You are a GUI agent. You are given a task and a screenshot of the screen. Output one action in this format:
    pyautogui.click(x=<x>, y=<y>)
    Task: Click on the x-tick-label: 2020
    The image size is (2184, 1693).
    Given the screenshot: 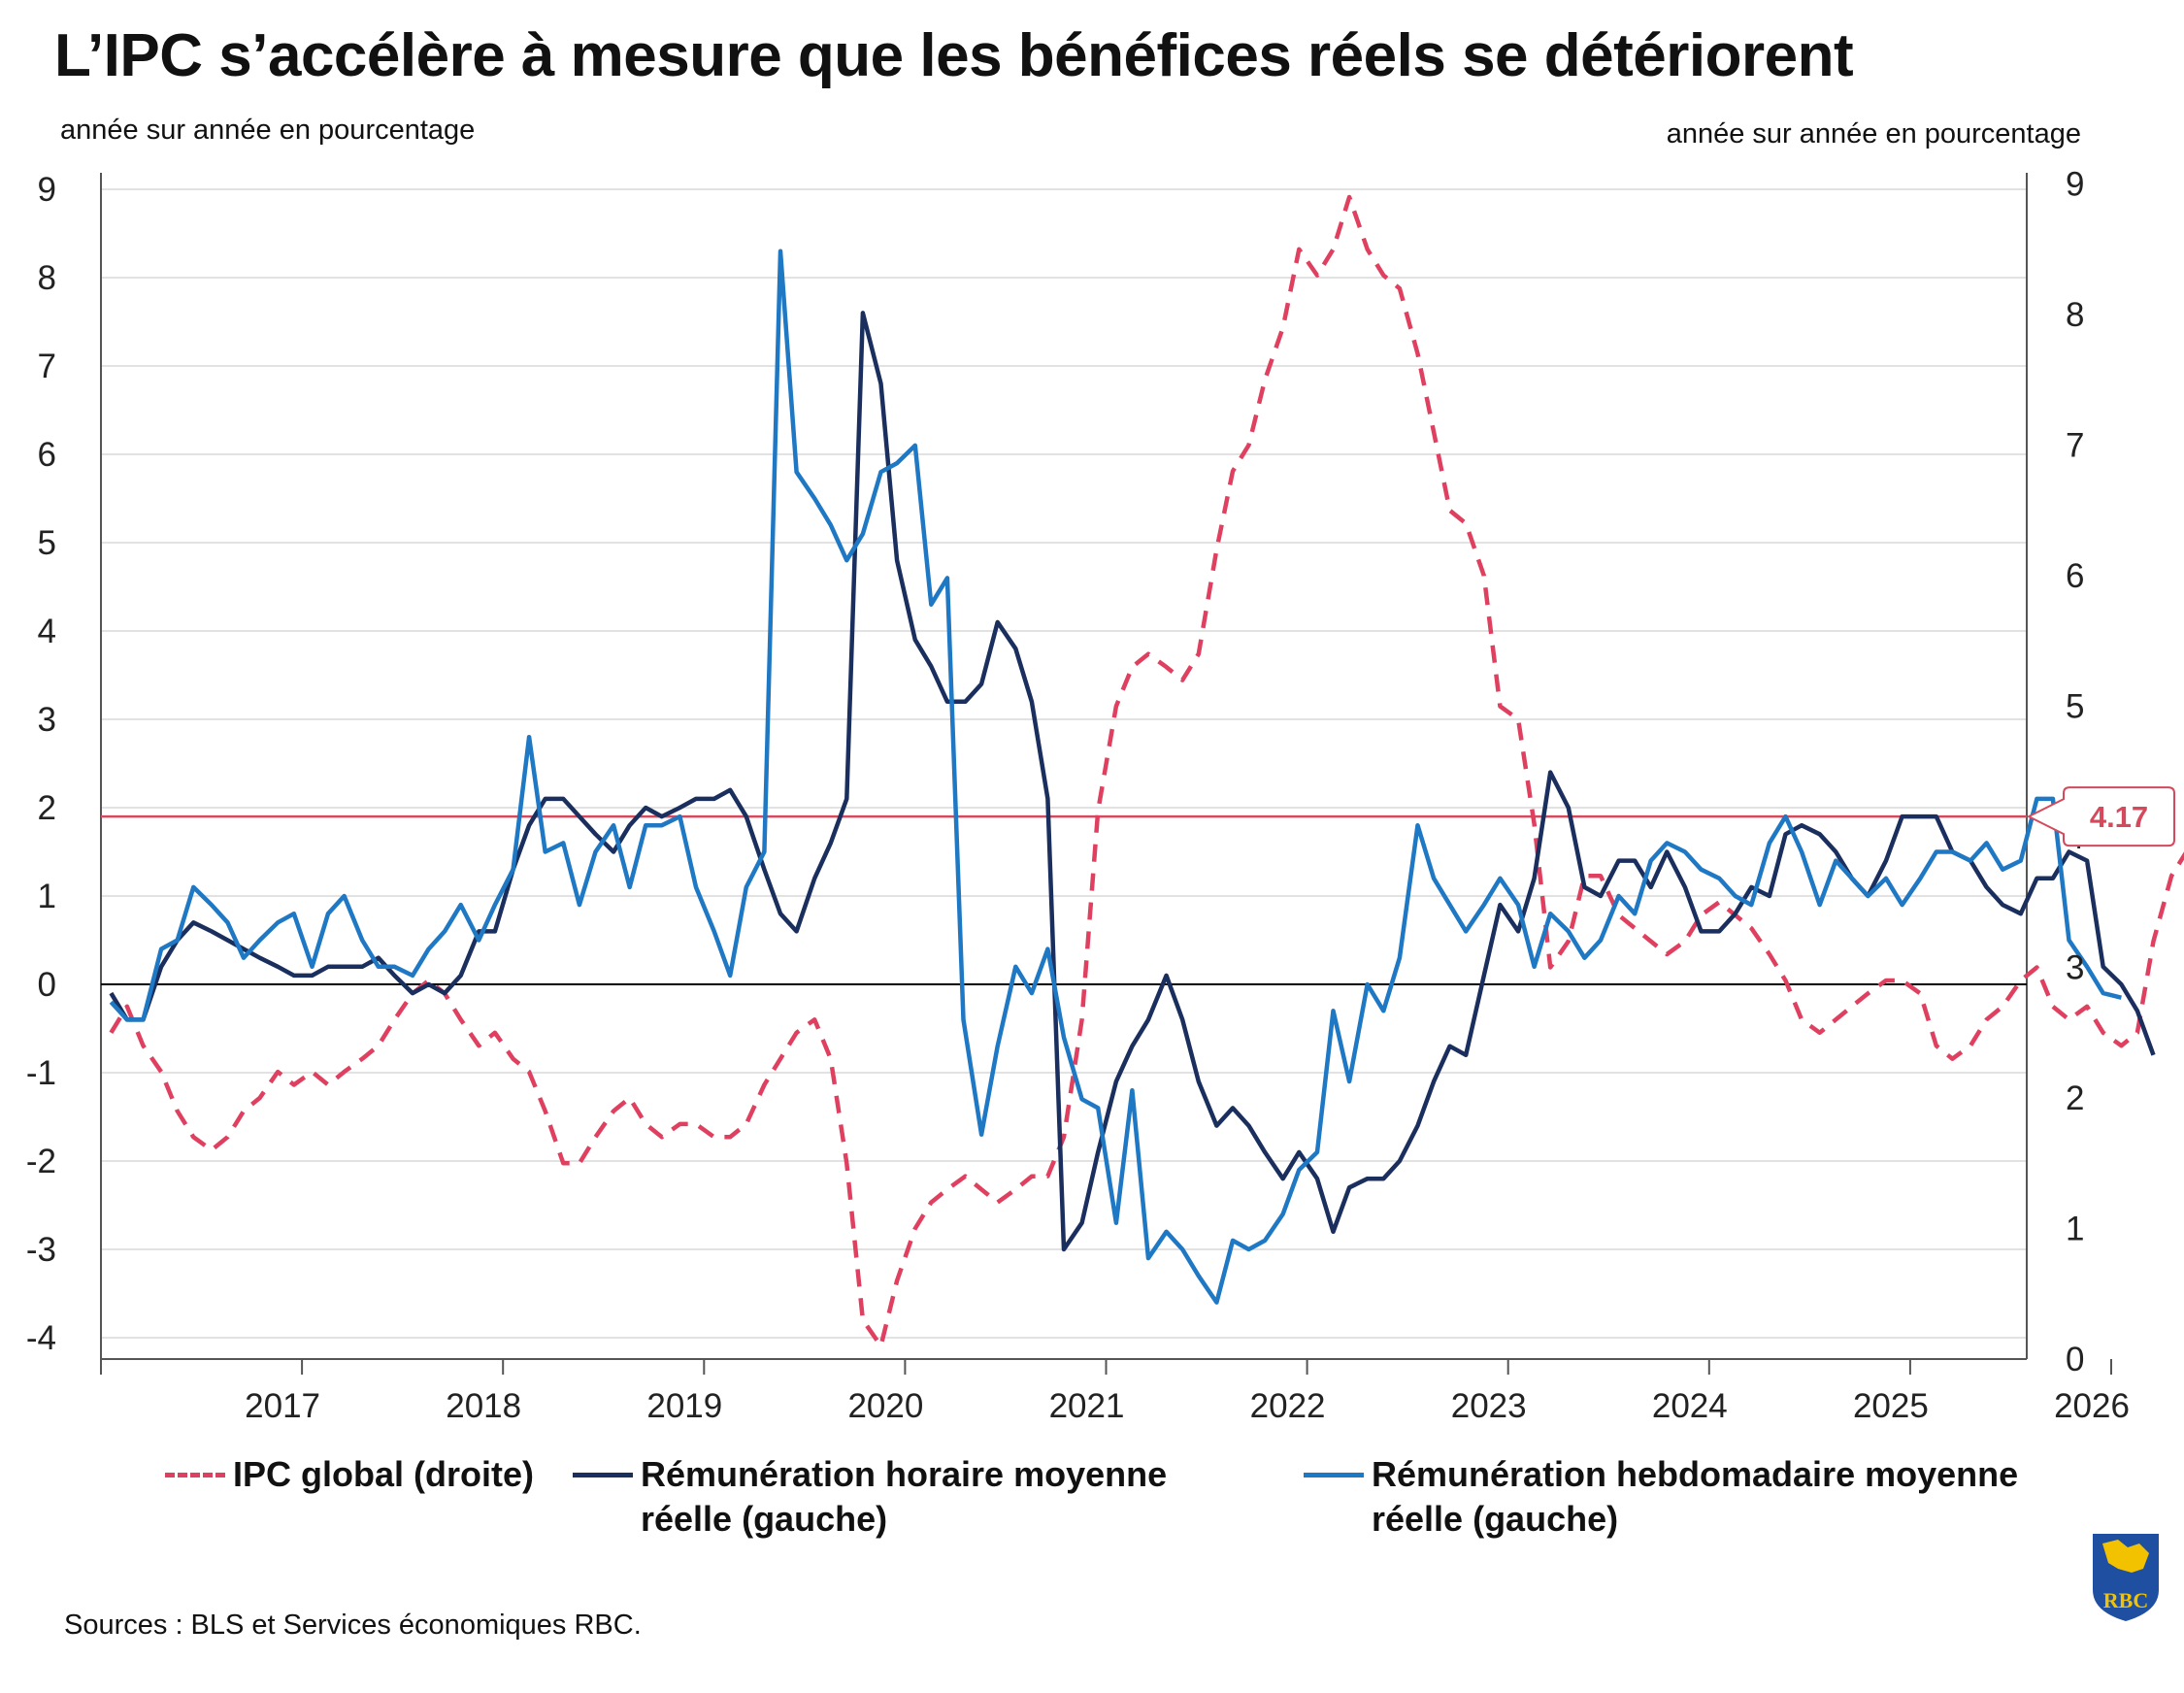 What is the action you would take?
    pyautogui.click(x=885, y=1406)
    